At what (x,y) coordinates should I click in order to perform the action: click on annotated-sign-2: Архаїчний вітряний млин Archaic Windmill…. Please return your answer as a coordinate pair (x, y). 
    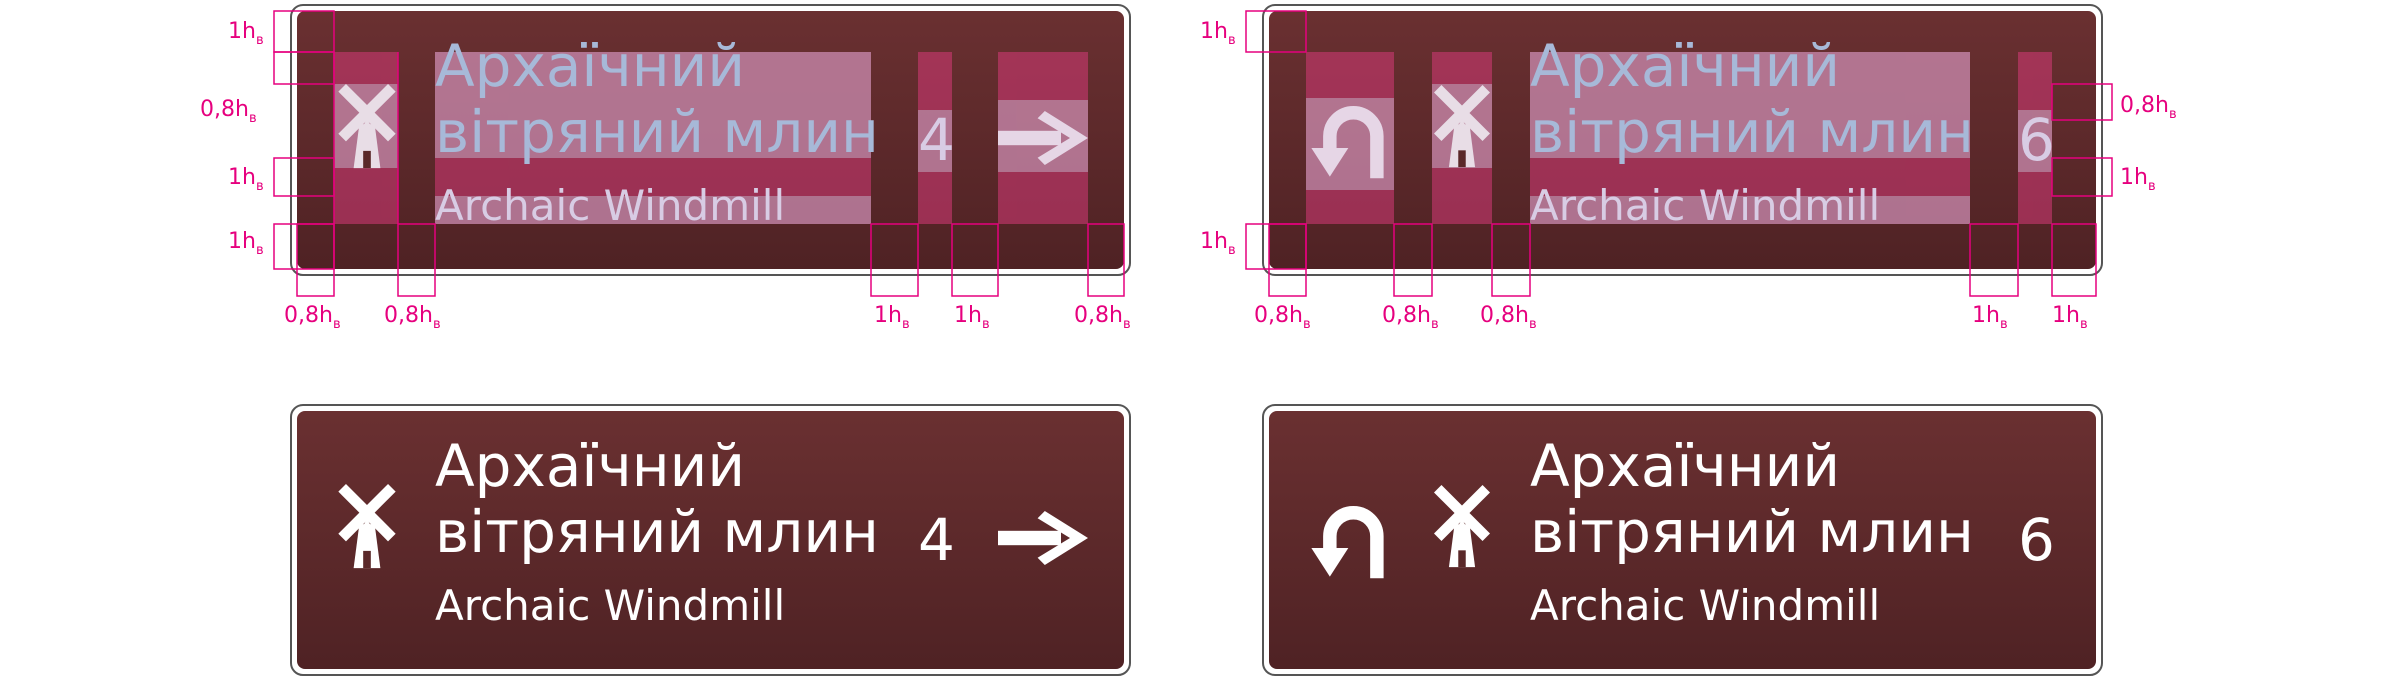
    Looking at the image, I should click on (1682, 140).